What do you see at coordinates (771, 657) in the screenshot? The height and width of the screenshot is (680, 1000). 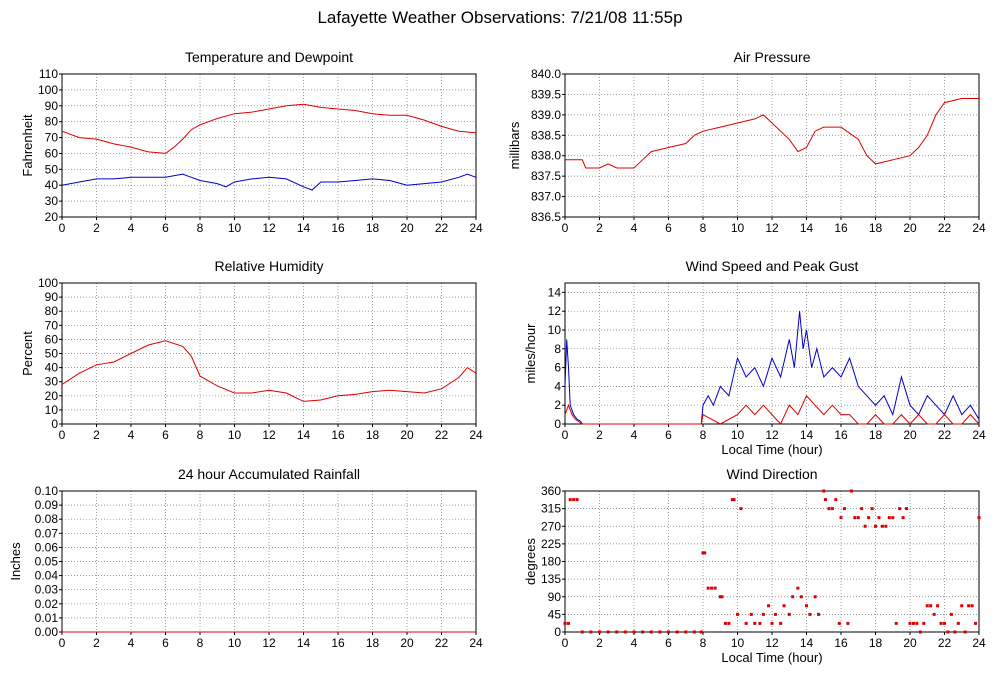 I see `x-axis-label: Local Time (hour)` at bounding box center [771, 657].